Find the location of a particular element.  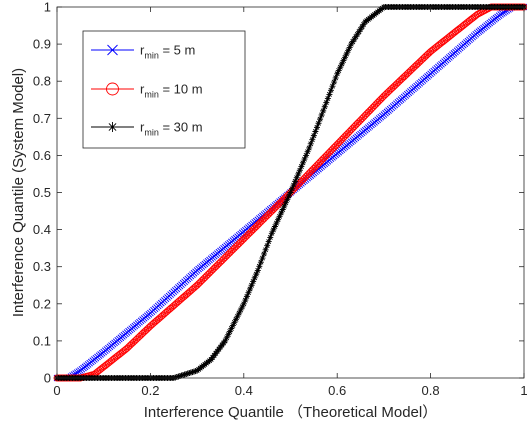

y-tick-label: 0 is located at coordinates (47, 378).